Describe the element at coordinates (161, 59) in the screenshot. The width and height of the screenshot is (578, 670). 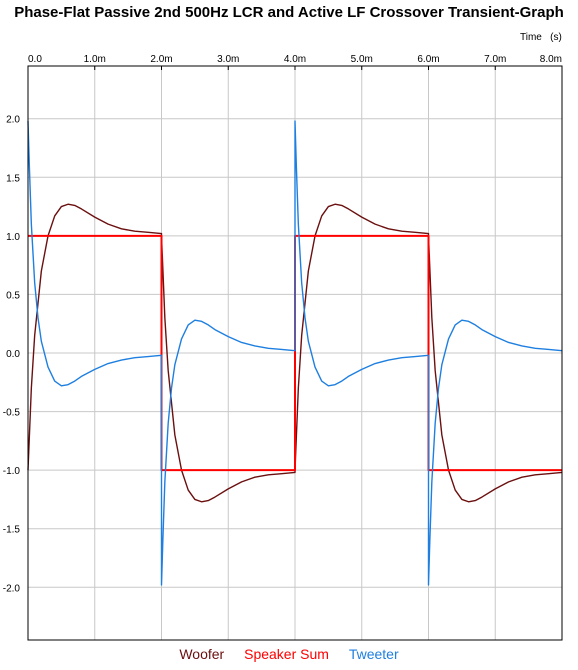
I see `x-tick-label: 2.0m` at that location.